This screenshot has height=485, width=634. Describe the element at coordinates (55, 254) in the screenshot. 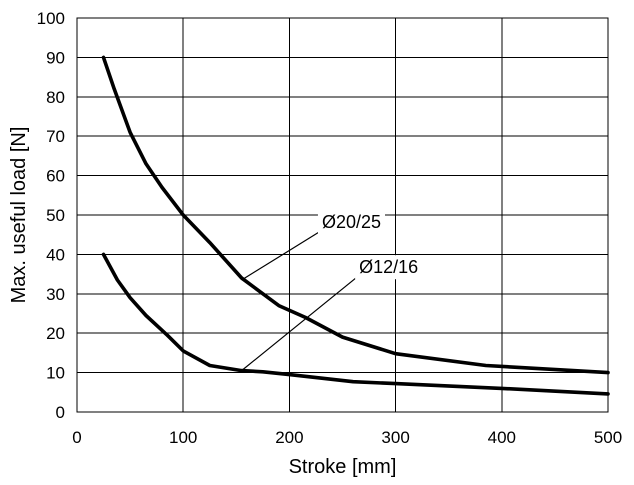

I see `y-tick-label: 40` at that location.